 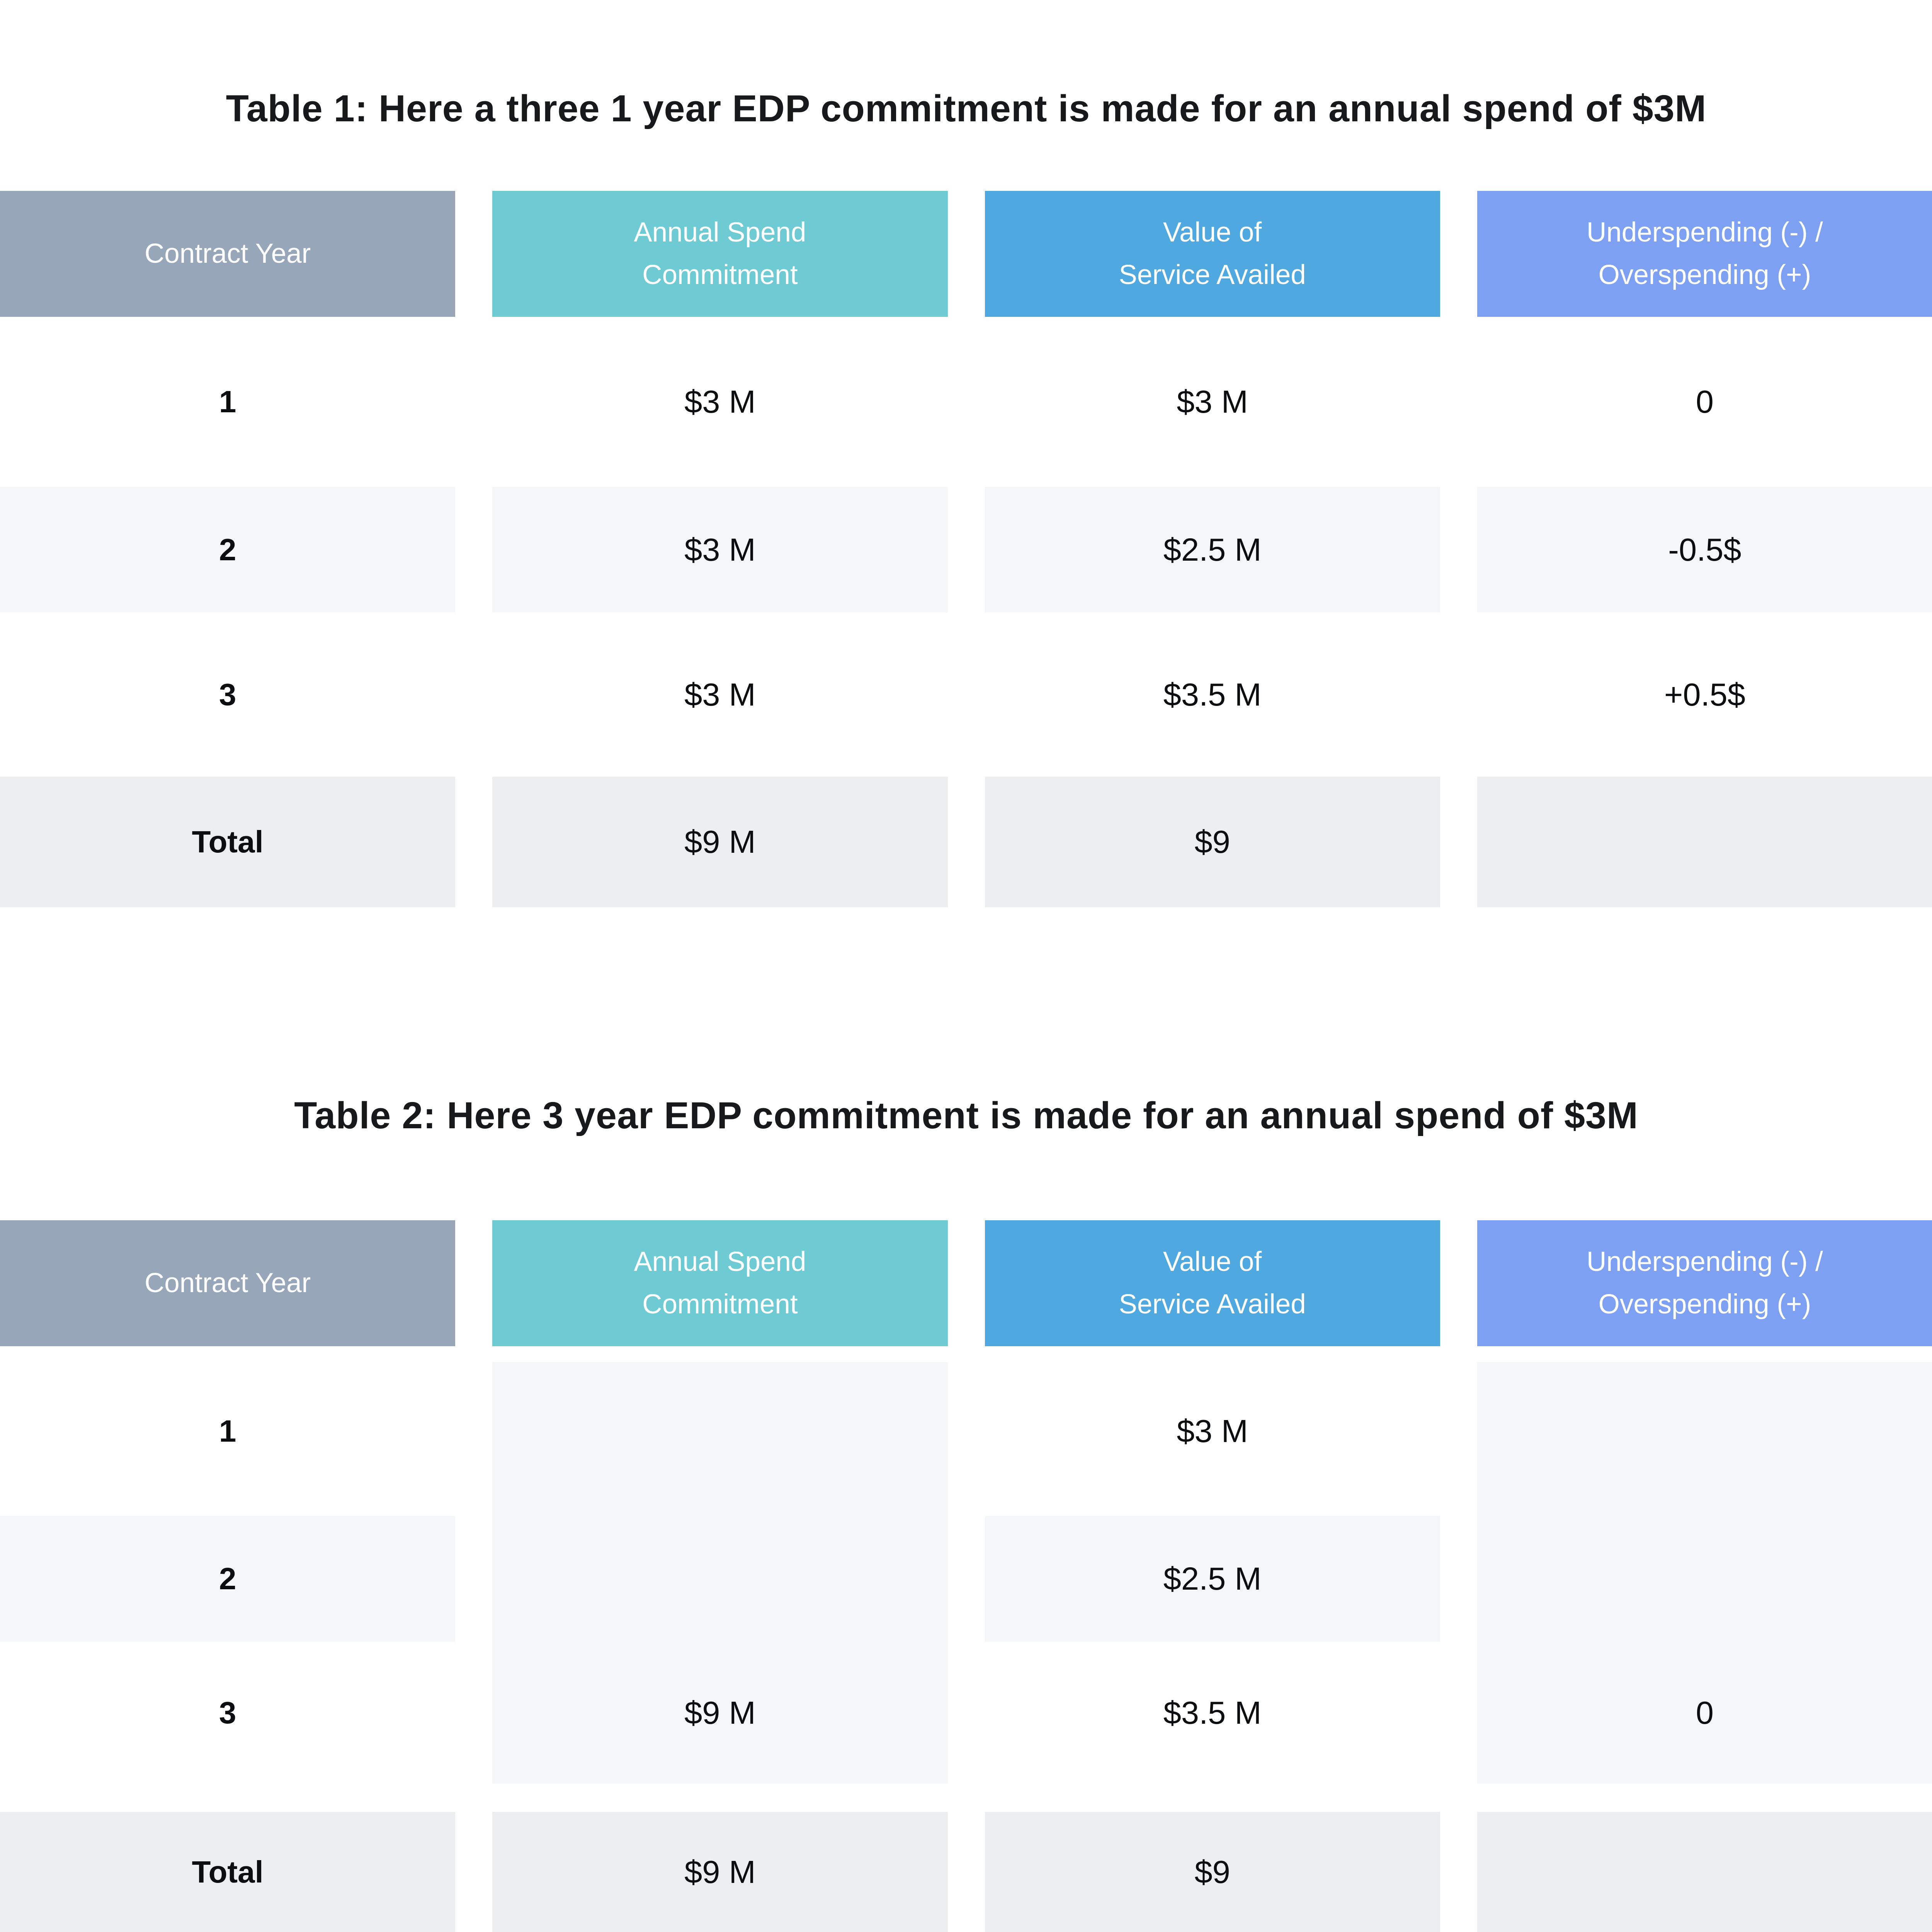 What do you see at coordinates (720, 1573) in the screenshot?
I see `t2-commitment-merged-cell: $9 M` at bounding box center [720, 1573].